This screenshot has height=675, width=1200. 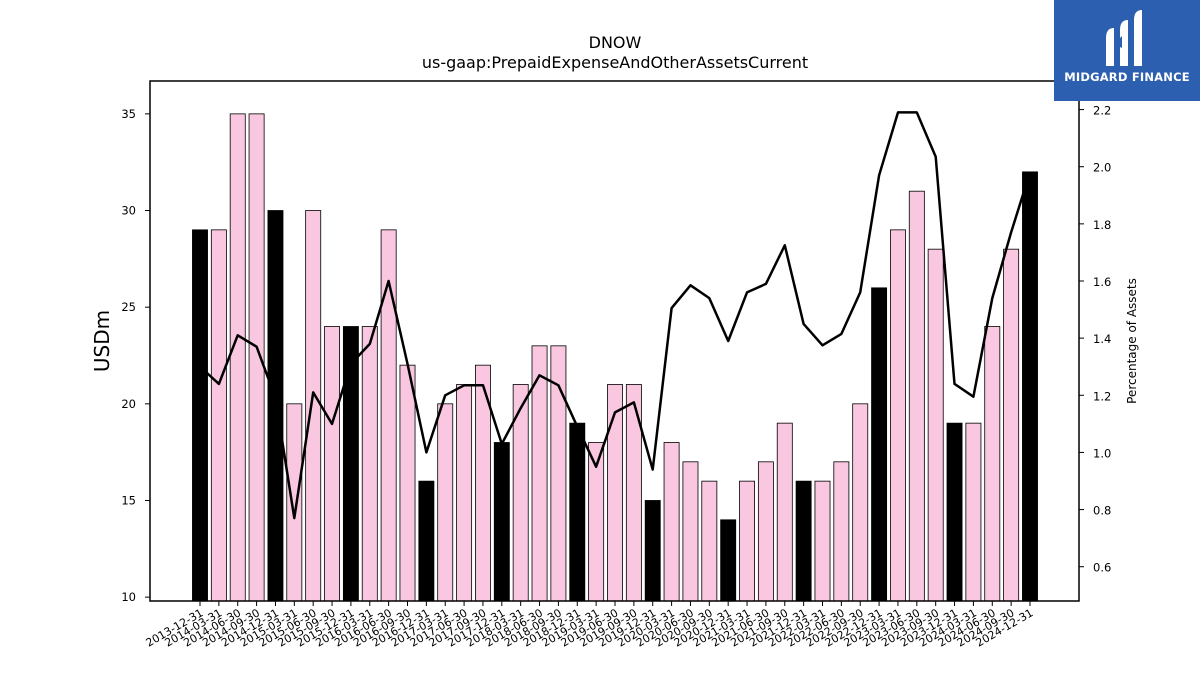 What do you see at coordinates (1102, 453) in the screenshot?
I see `y2-tick-label: 1.0` at bounding box center [1102, 453].